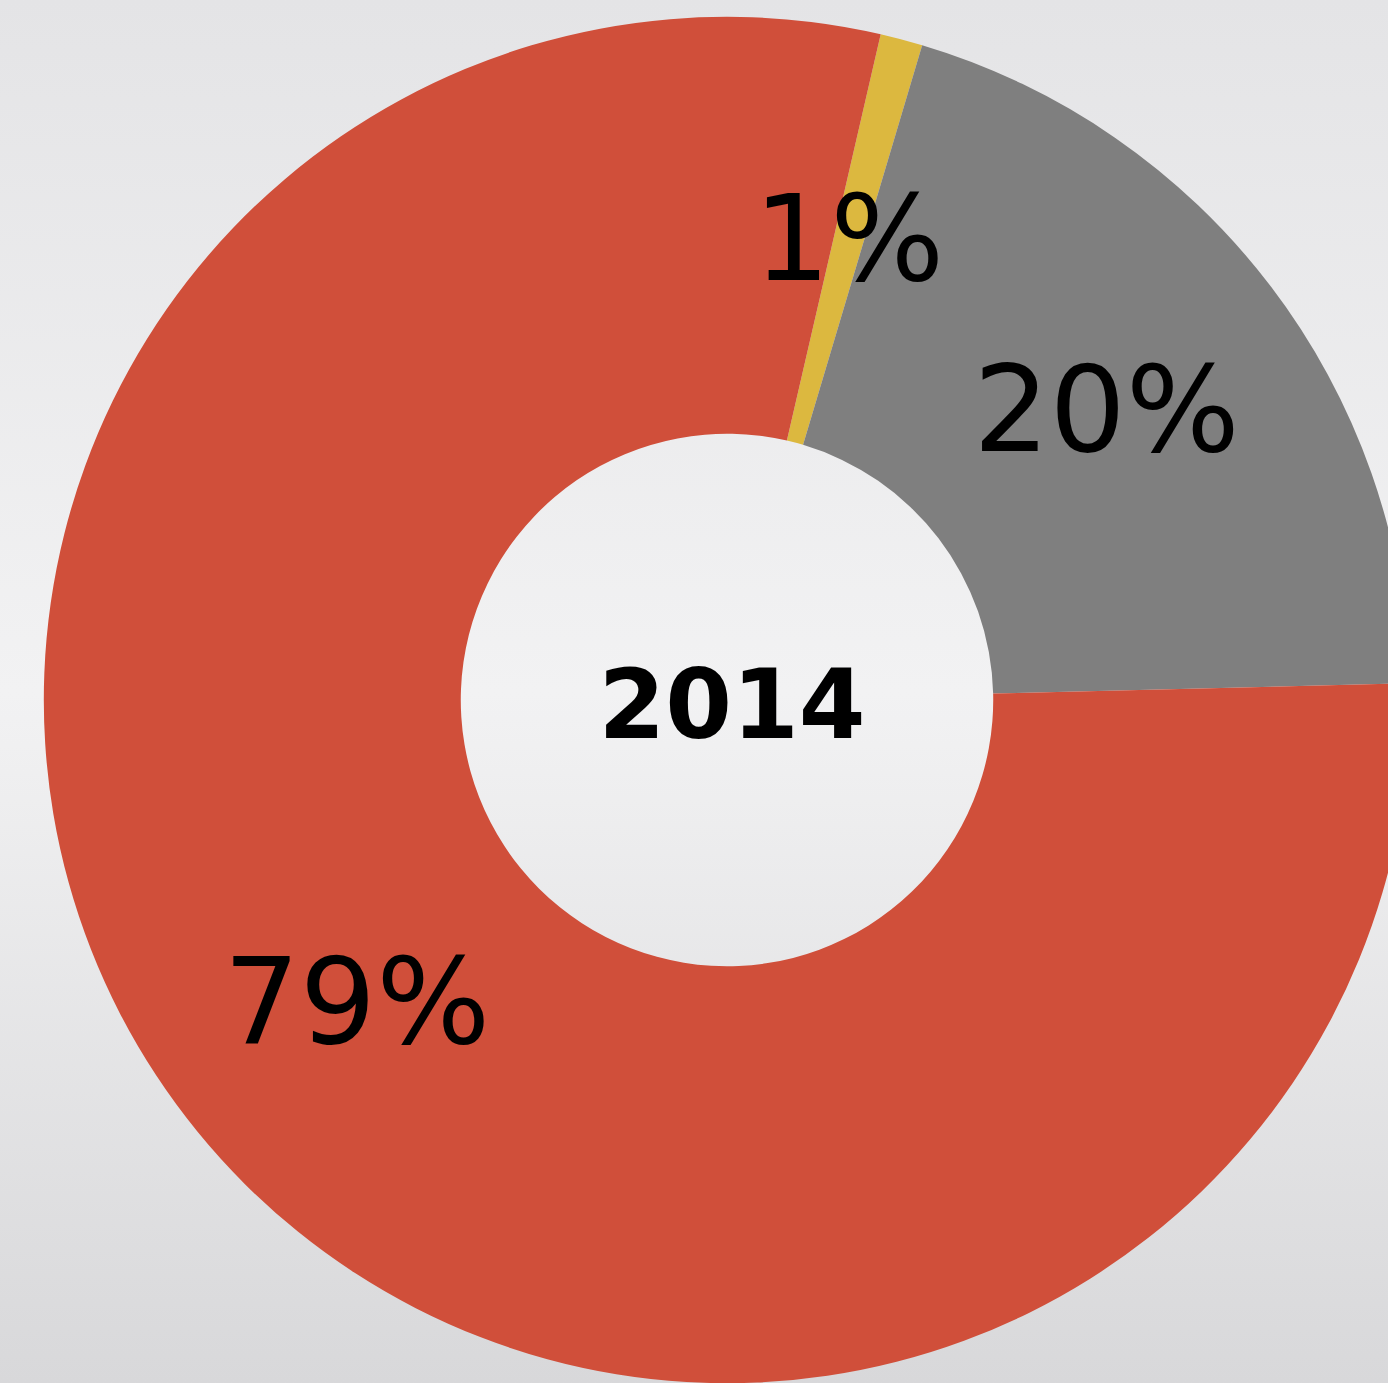 The width and height of the screenshot is (1388, 1383). I want to click on data-label: 20%, so click(1106, 410).